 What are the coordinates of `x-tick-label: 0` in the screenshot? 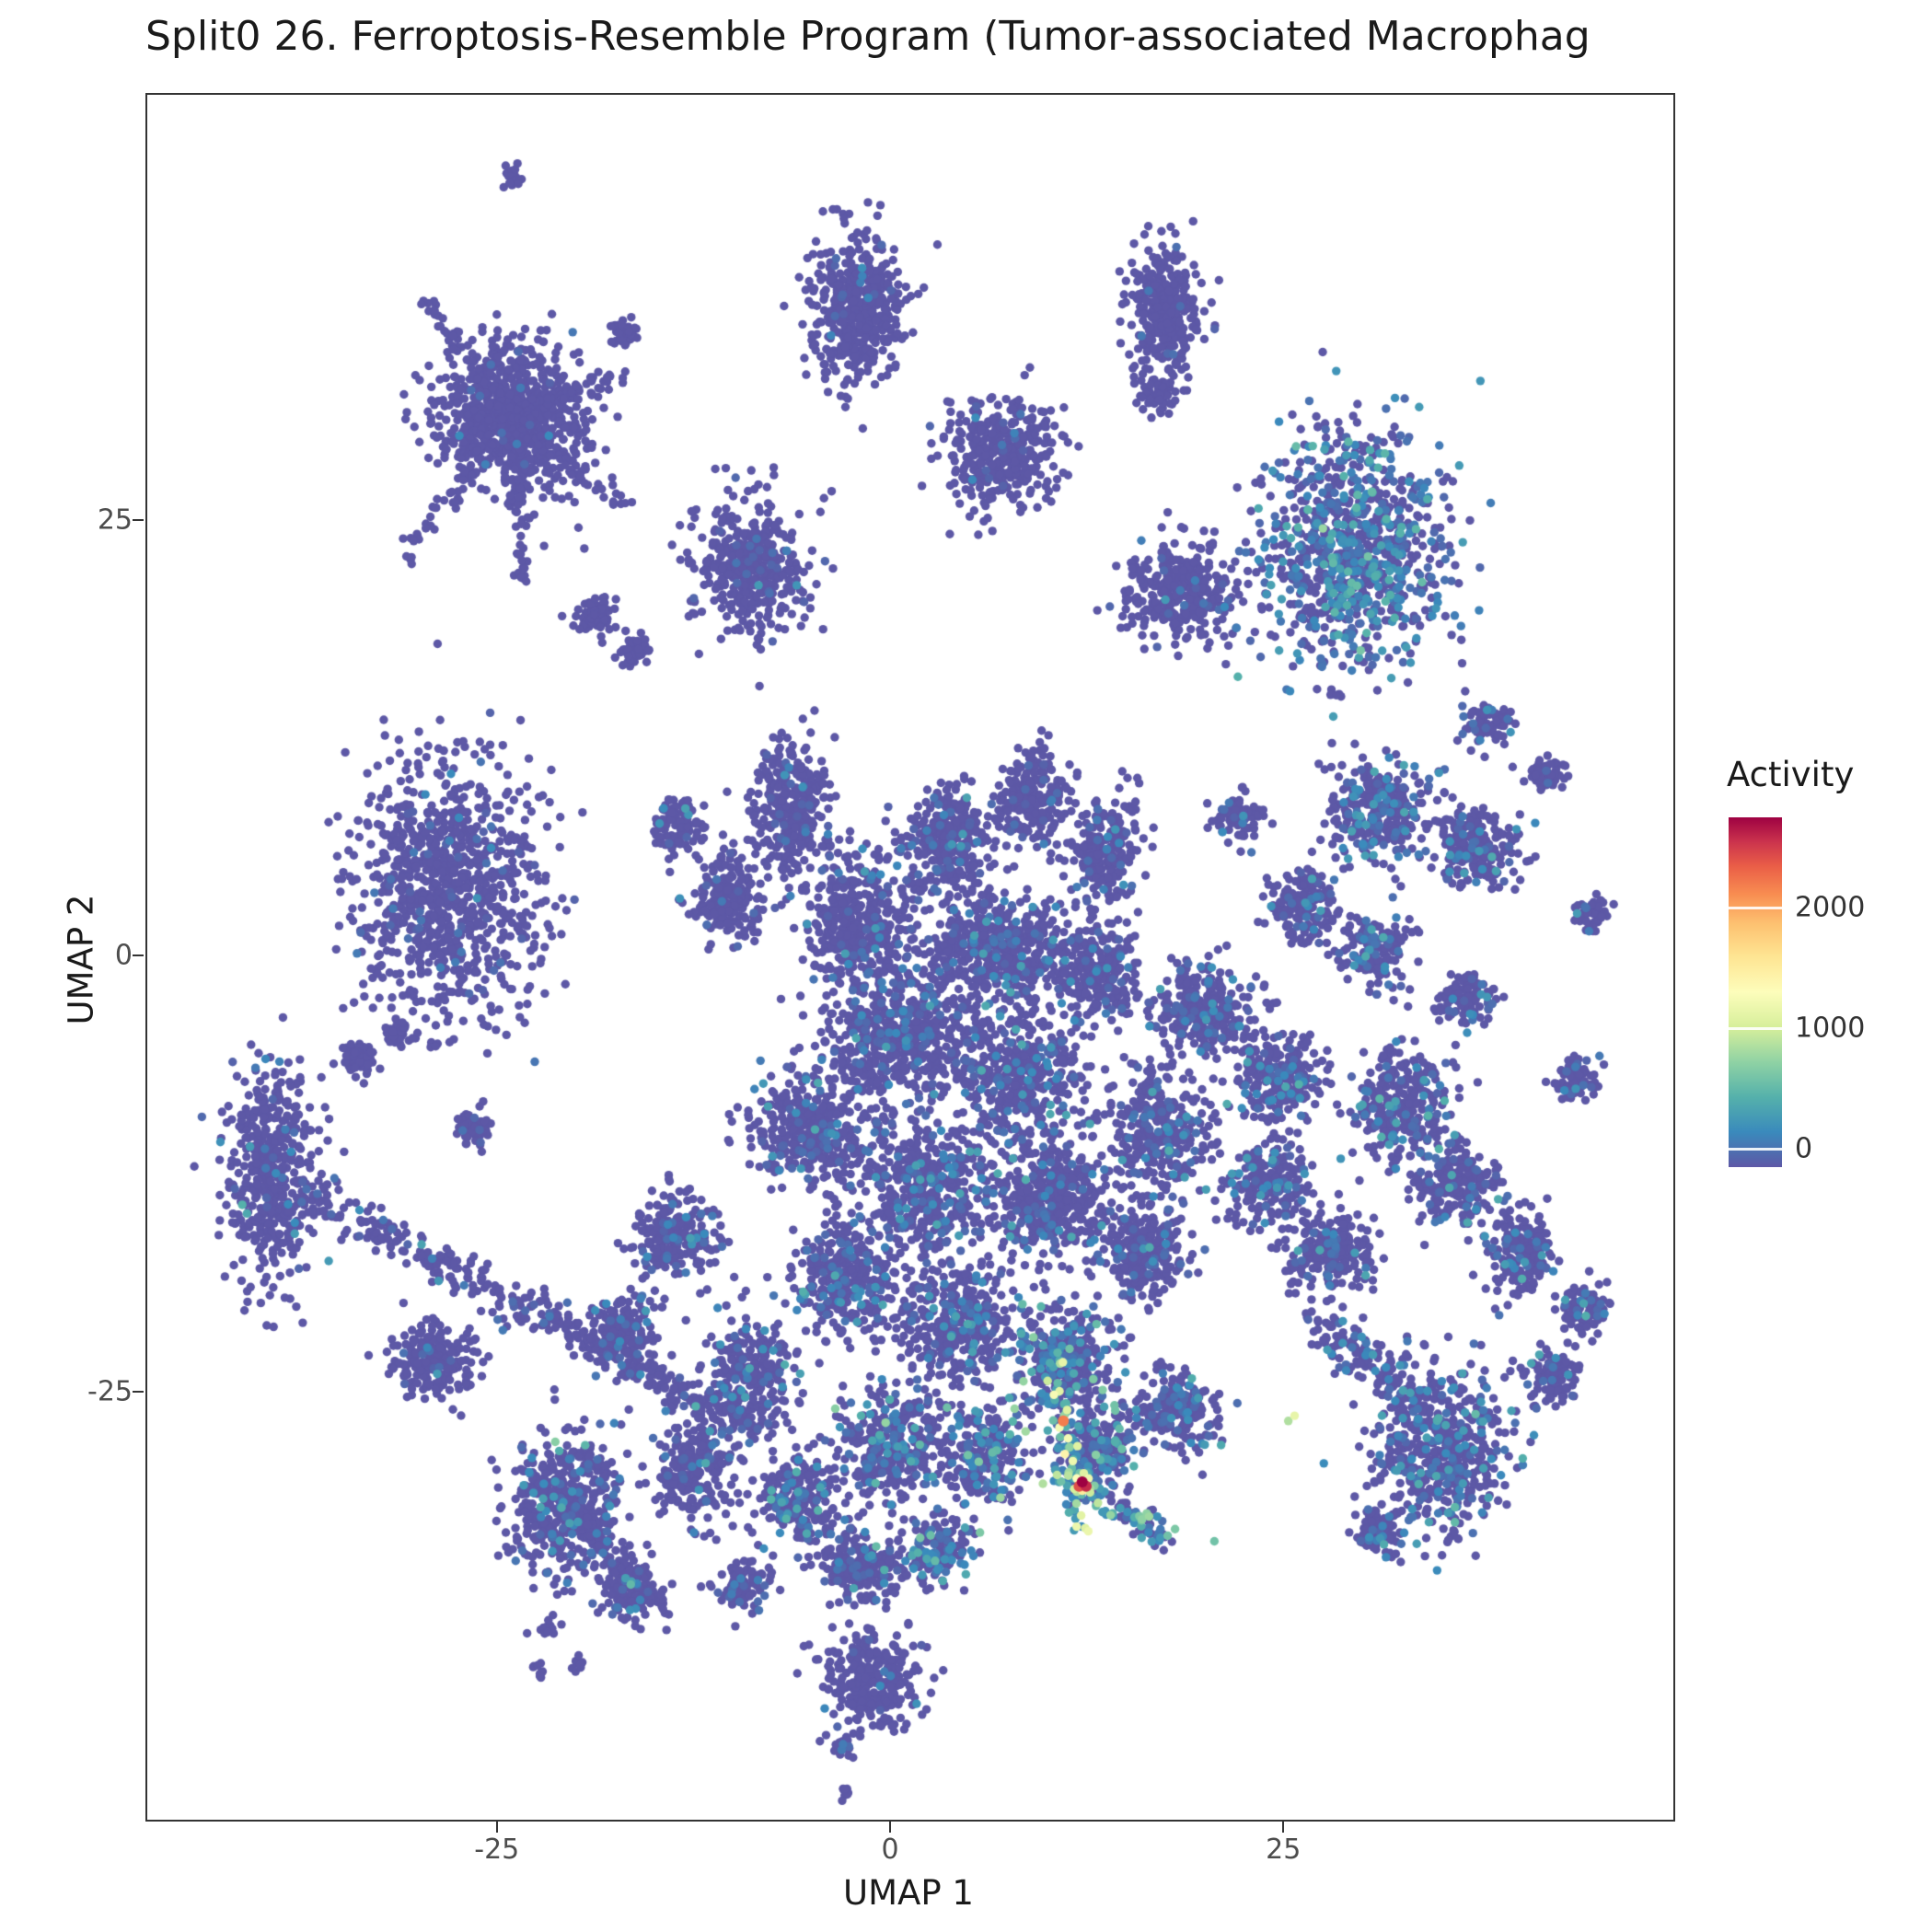 It's located at (890, 1850).